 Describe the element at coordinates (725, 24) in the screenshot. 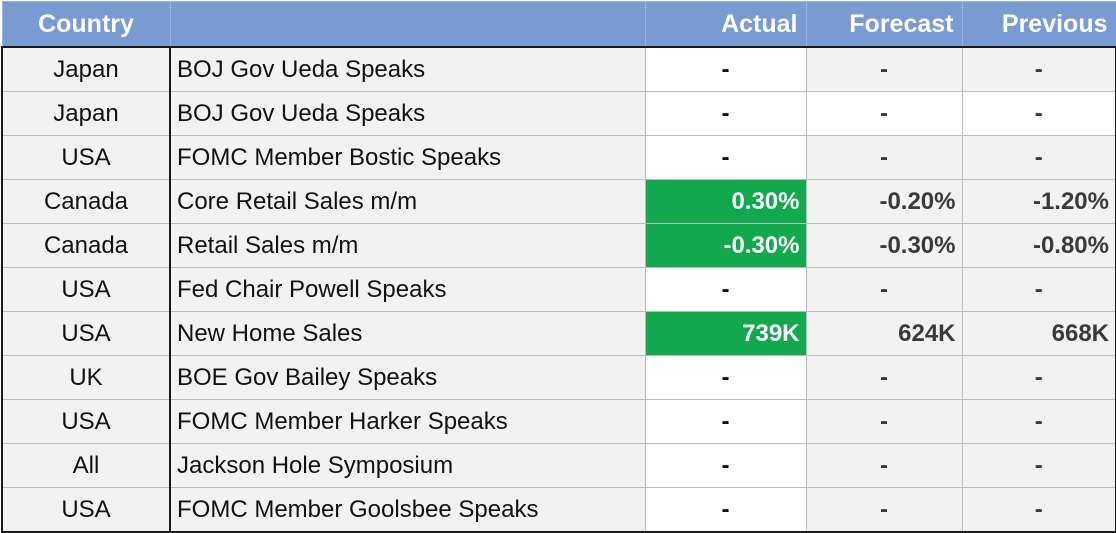

I see `header-actual: Actual` at that location.